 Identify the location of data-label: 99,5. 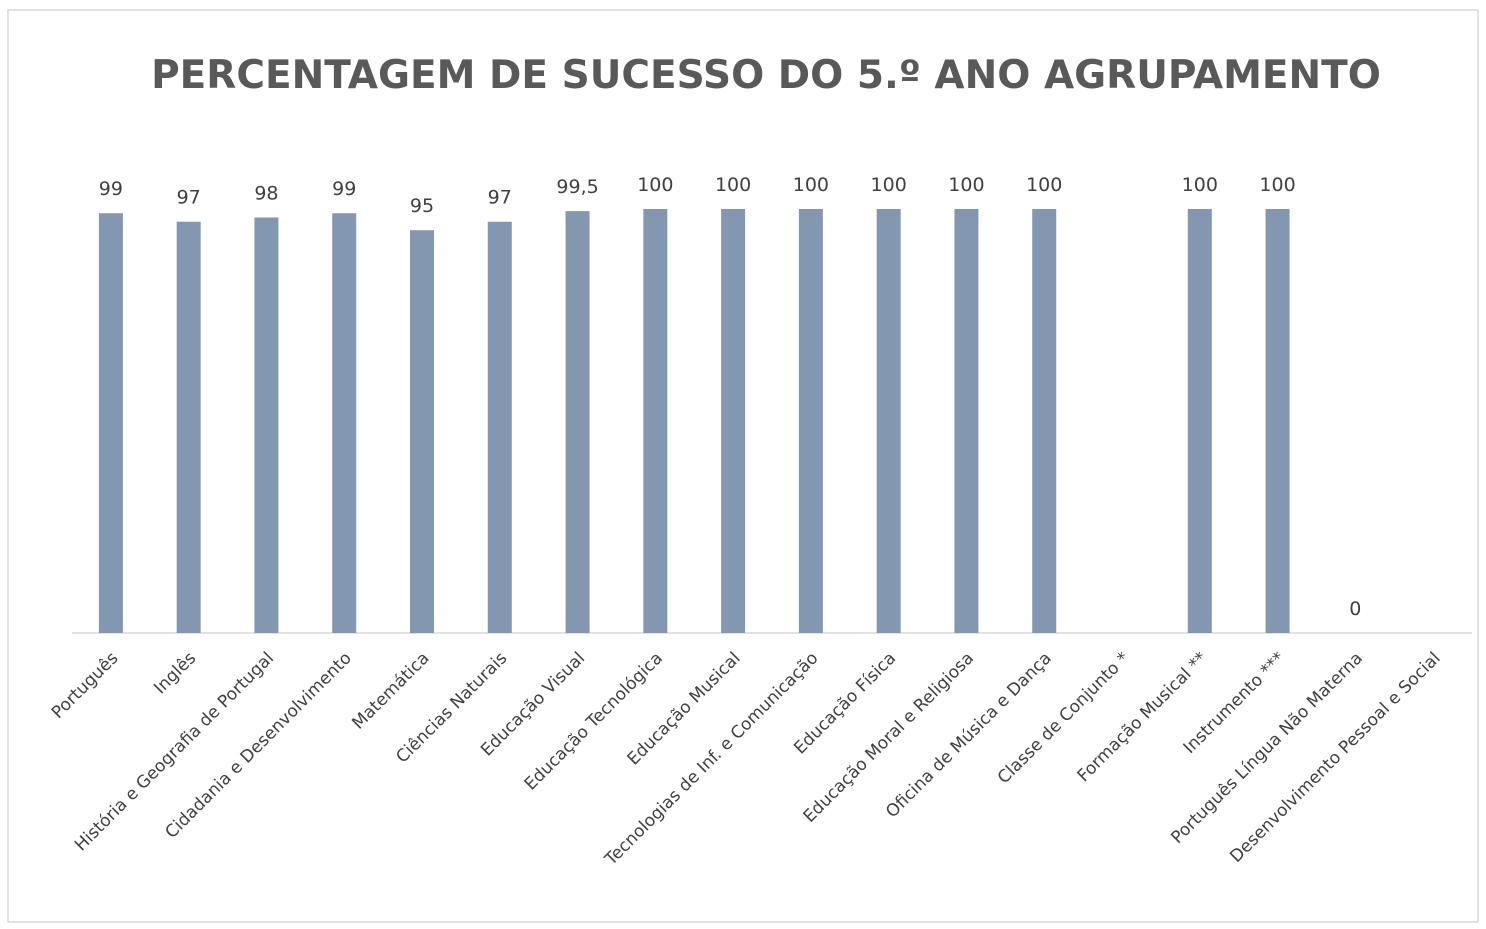
(577, 187).